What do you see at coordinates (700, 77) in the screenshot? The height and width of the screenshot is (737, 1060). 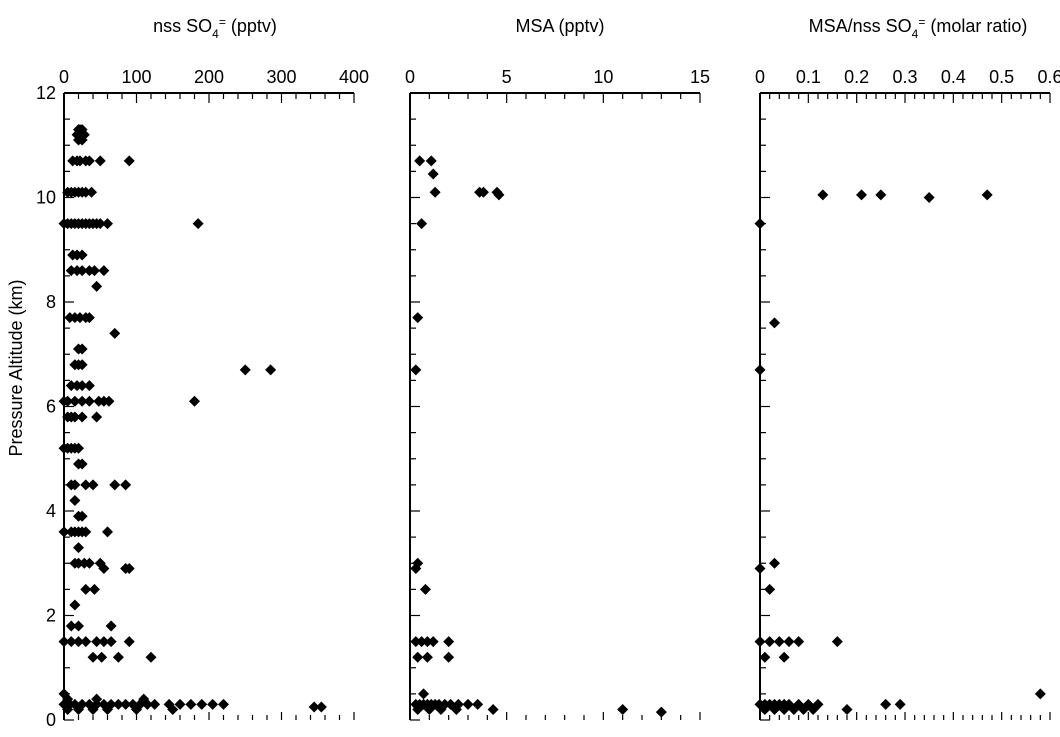 I see `x-tick-label: 15` at bounding box center [700, 77].